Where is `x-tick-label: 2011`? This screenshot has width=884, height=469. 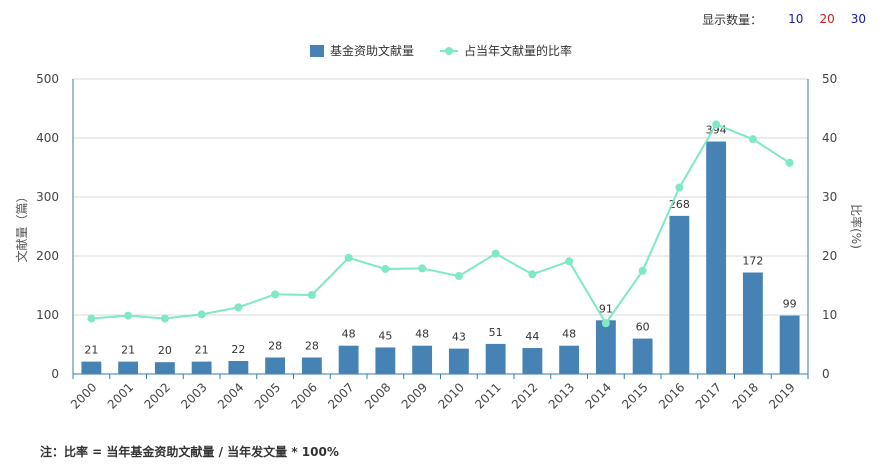
x-tick-label: 2011 is located at coordinates (487, 395).